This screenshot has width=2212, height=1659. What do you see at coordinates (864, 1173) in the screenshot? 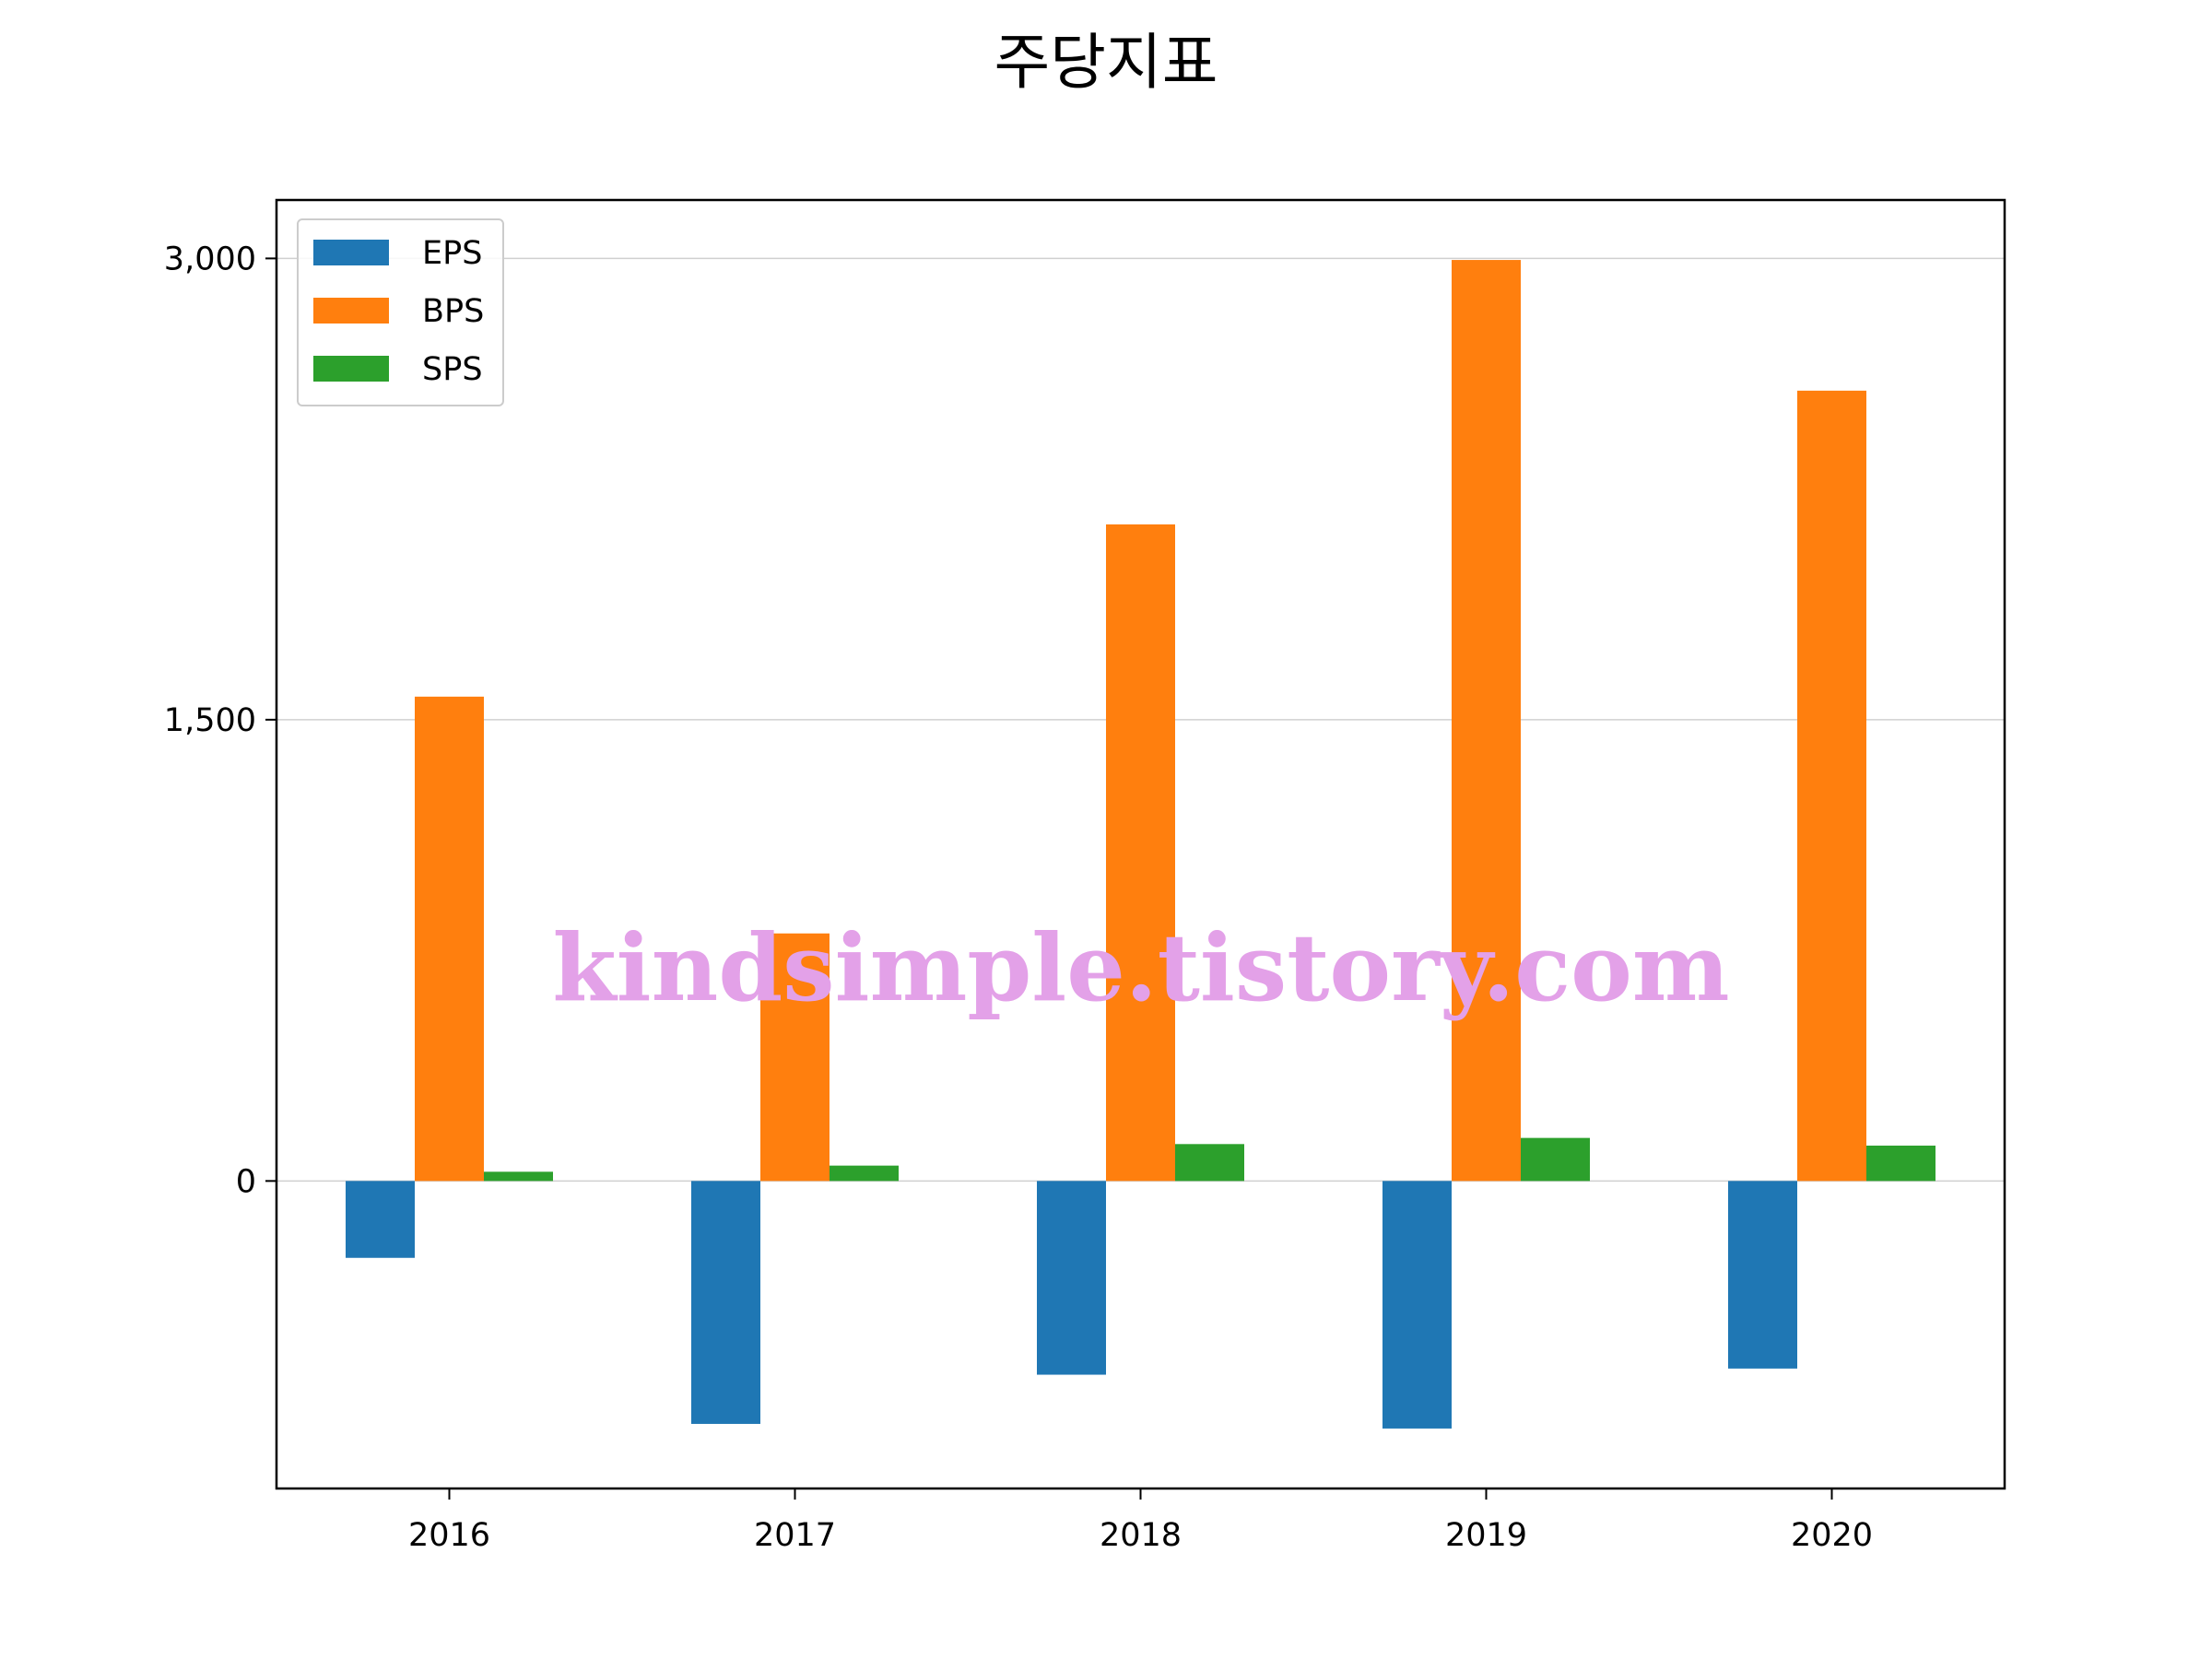
I see `bar-sps-2017` at bounding box center [864, 1173].